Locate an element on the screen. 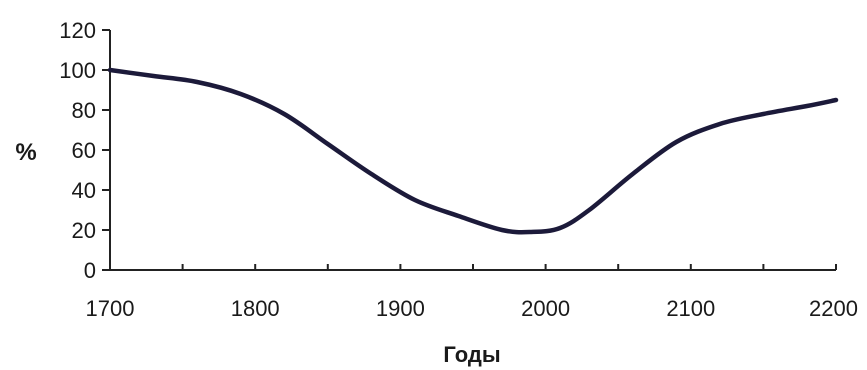 The height and width of the screenshot is (370, 867). x-tick-label: 1700 is located at coordinates (110, 308).